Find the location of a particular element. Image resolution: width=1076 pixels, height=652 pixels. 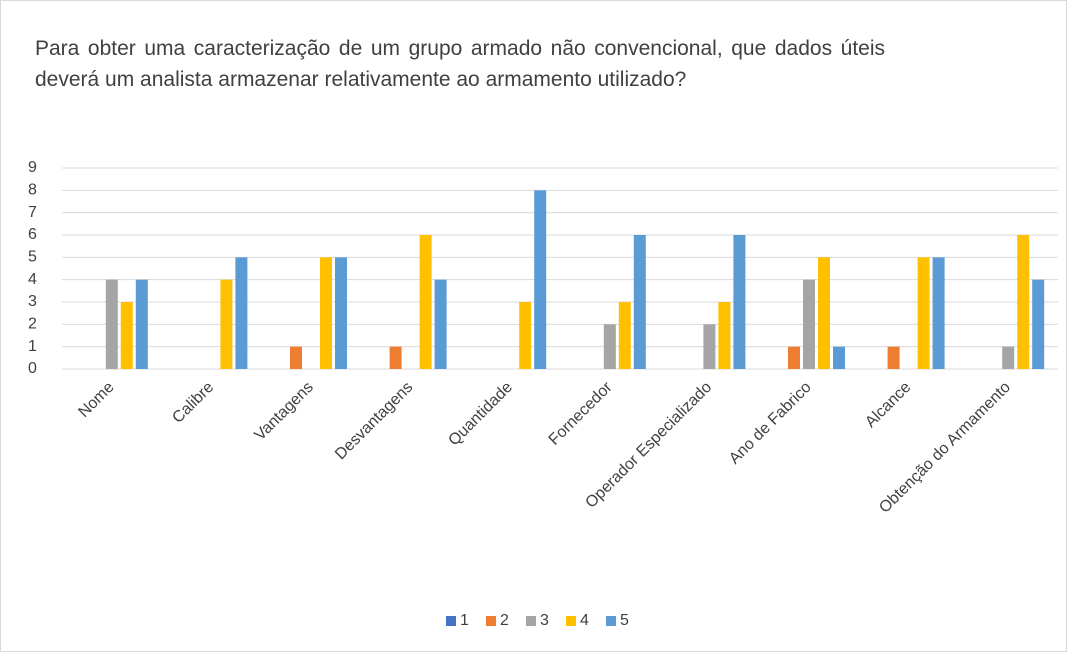

x-tick-label: Alcance is located at coordinates (888, 405).